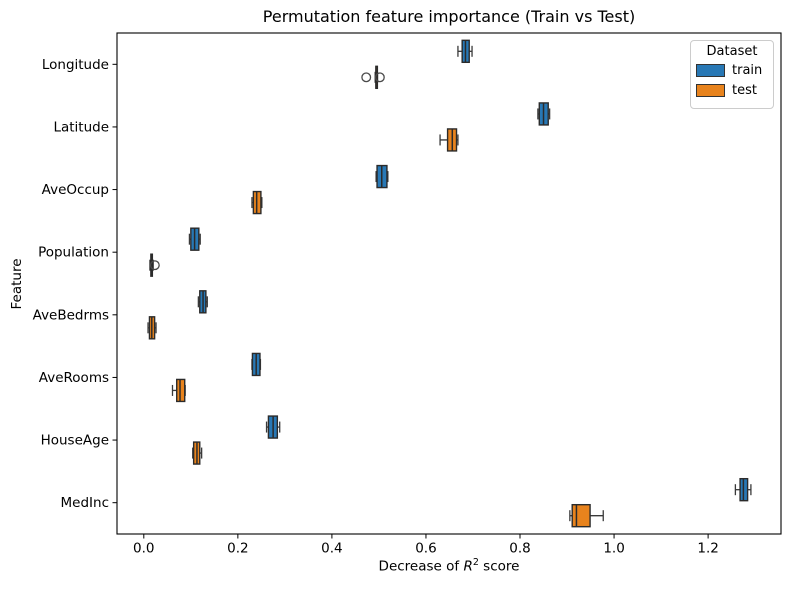 Image resolution: width=790 pixels, height=590 pixels. Describe the element at coordinates (143, 549) in the screenshot. I see `x-tick-label: 0.0` at that location.